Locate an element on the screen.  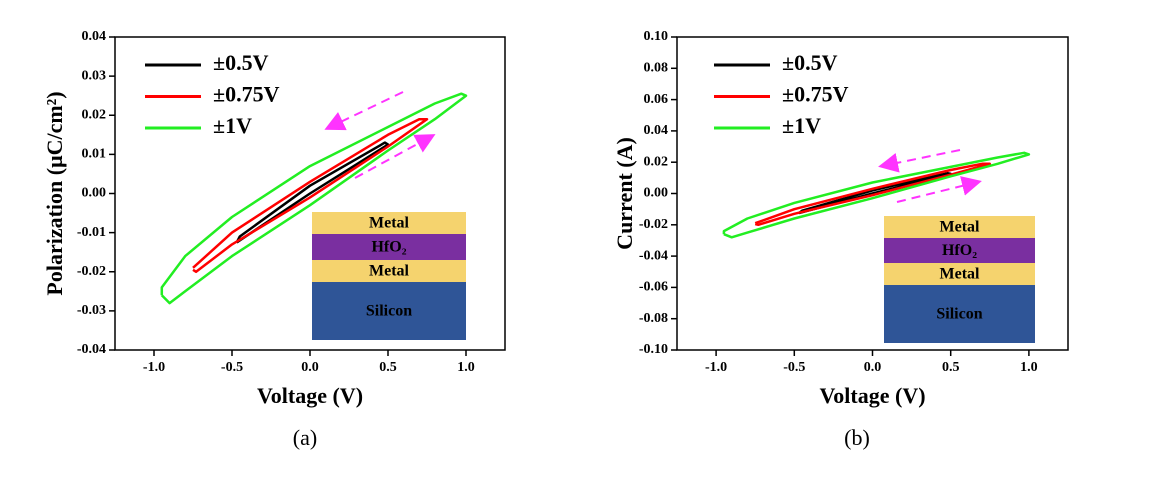
y-tick-label: 0.01 is located at coordinates (94, 154).